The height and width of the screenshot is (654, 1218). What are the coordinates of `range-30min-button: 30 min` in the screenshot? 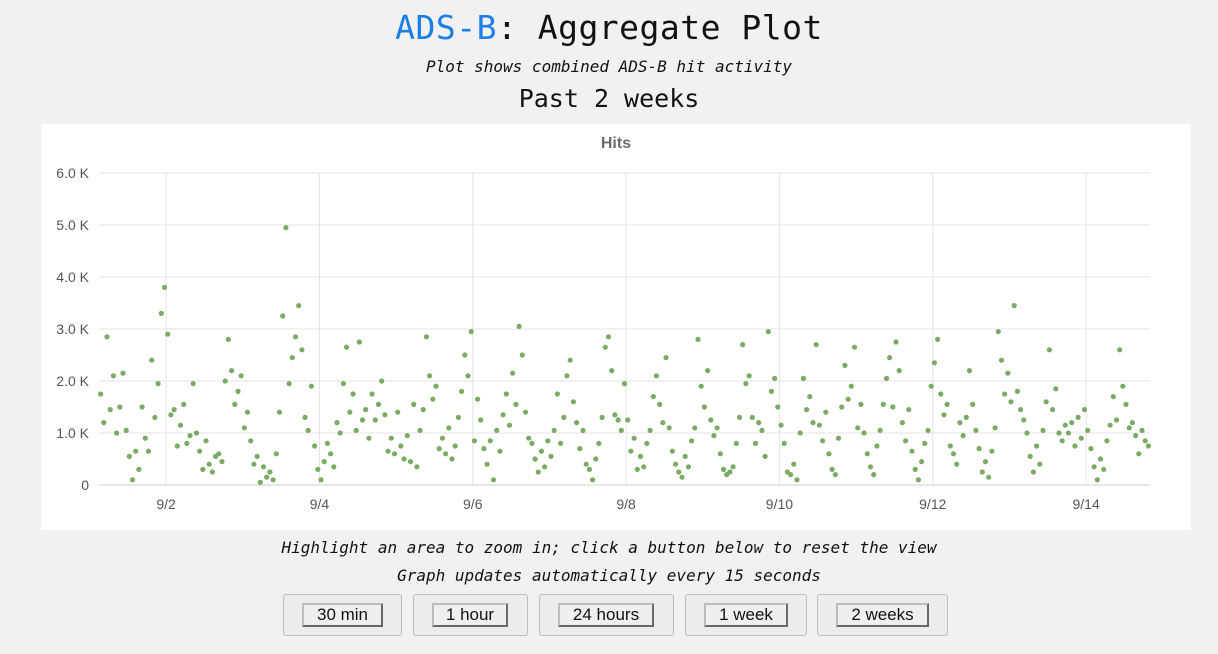 It's located at (342, 615).